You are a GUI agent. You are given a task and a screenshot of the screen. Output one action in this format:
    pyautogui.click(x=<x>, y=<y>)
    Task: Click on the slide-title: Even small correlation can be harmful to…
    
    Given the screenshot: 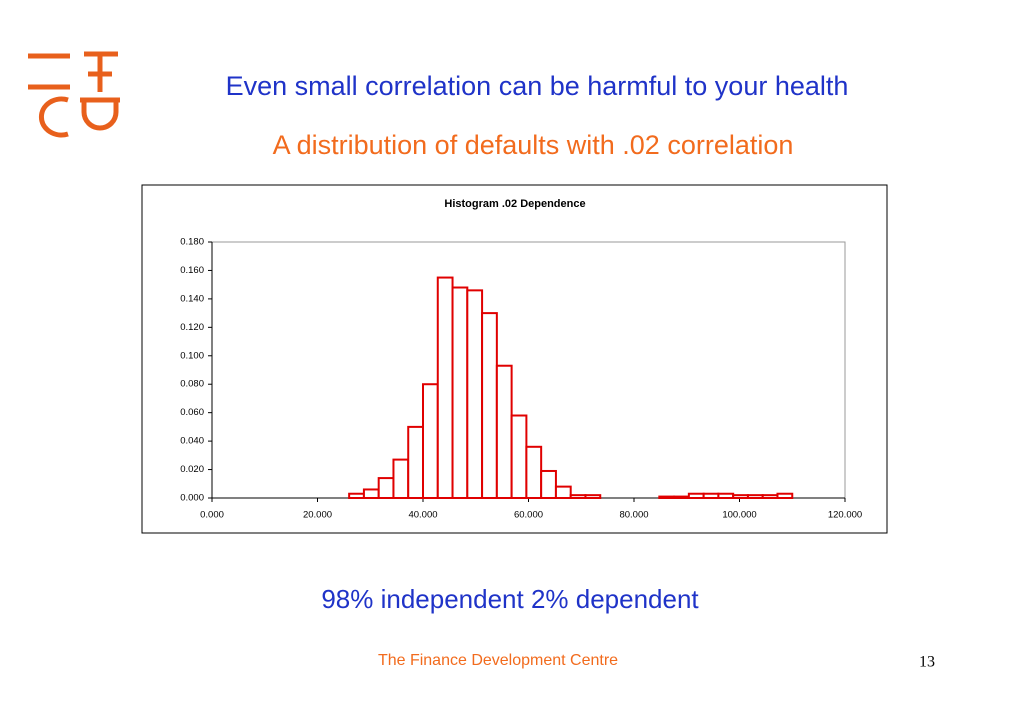 What is the action you would take?
    pyautogui.click(x=537, y=86)
    